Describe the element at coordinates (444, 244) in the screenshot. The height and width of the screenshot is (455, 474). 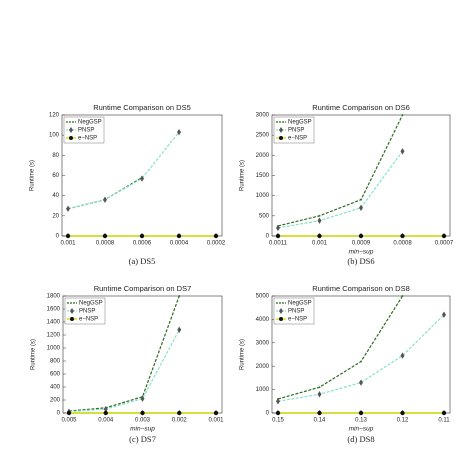
I see `x-tick-label: 0.0007` at that location.